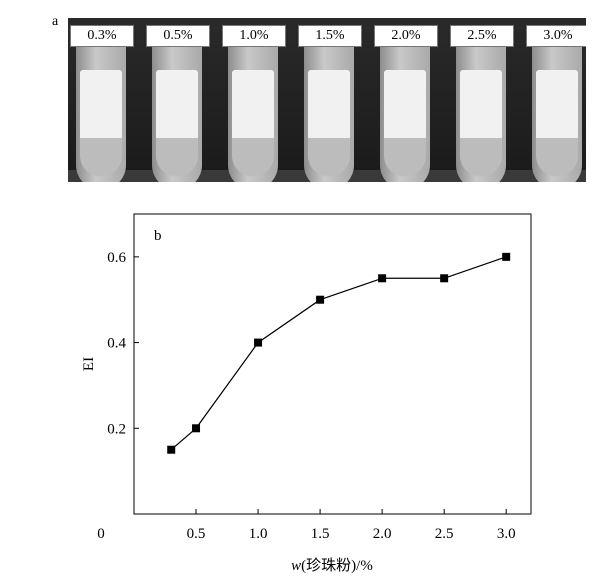  I want to click on tube-label: 1.5%, so click(330, 36).